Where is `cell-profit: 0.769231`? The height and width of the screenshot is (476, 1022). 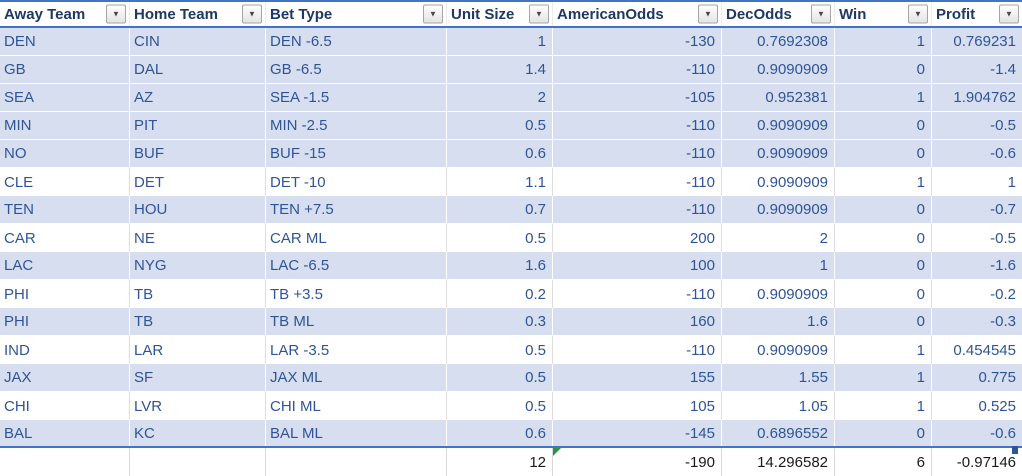
cell-profit: 0.769231 is located at coordinates (984, 41).